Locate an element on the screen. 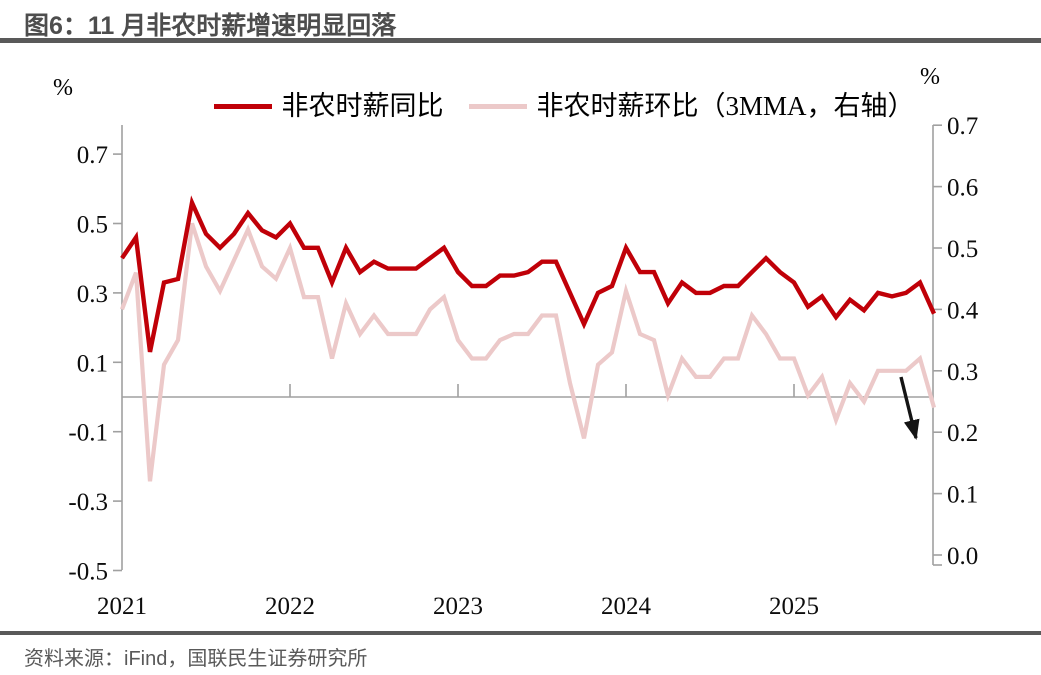 The width and height of the screenshot is (1041, 675). left-axis-tick-label: -0.5 is located at coordinates (88, 572).